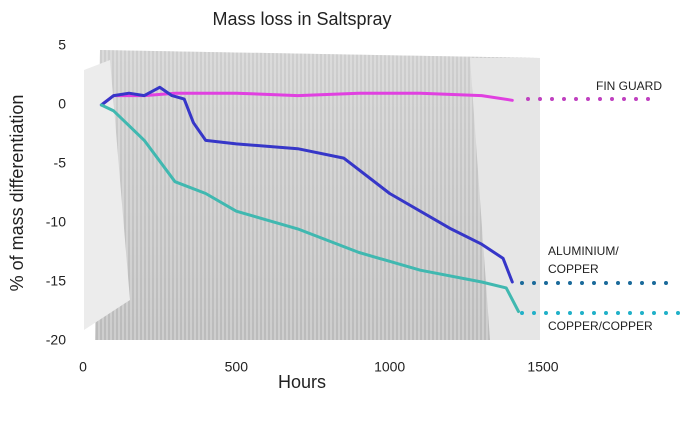  I want to click on chart-title: Mass loss in Saltspray, so click(301, 19).